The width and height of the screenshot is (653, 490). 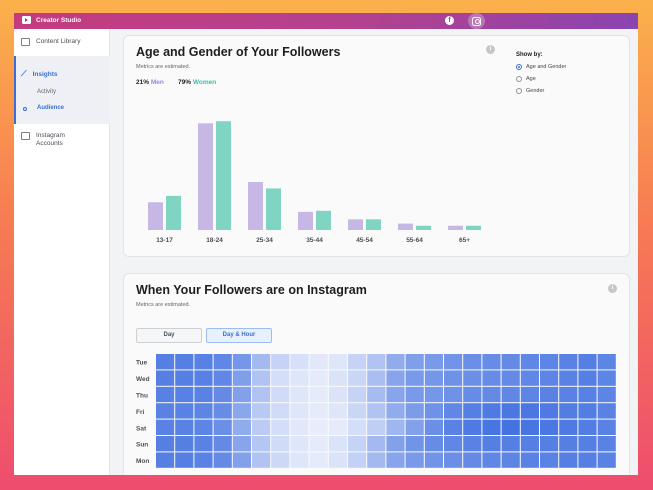 I want to click on sidebar-item-audience: Audience, so click(x=51, y=108).